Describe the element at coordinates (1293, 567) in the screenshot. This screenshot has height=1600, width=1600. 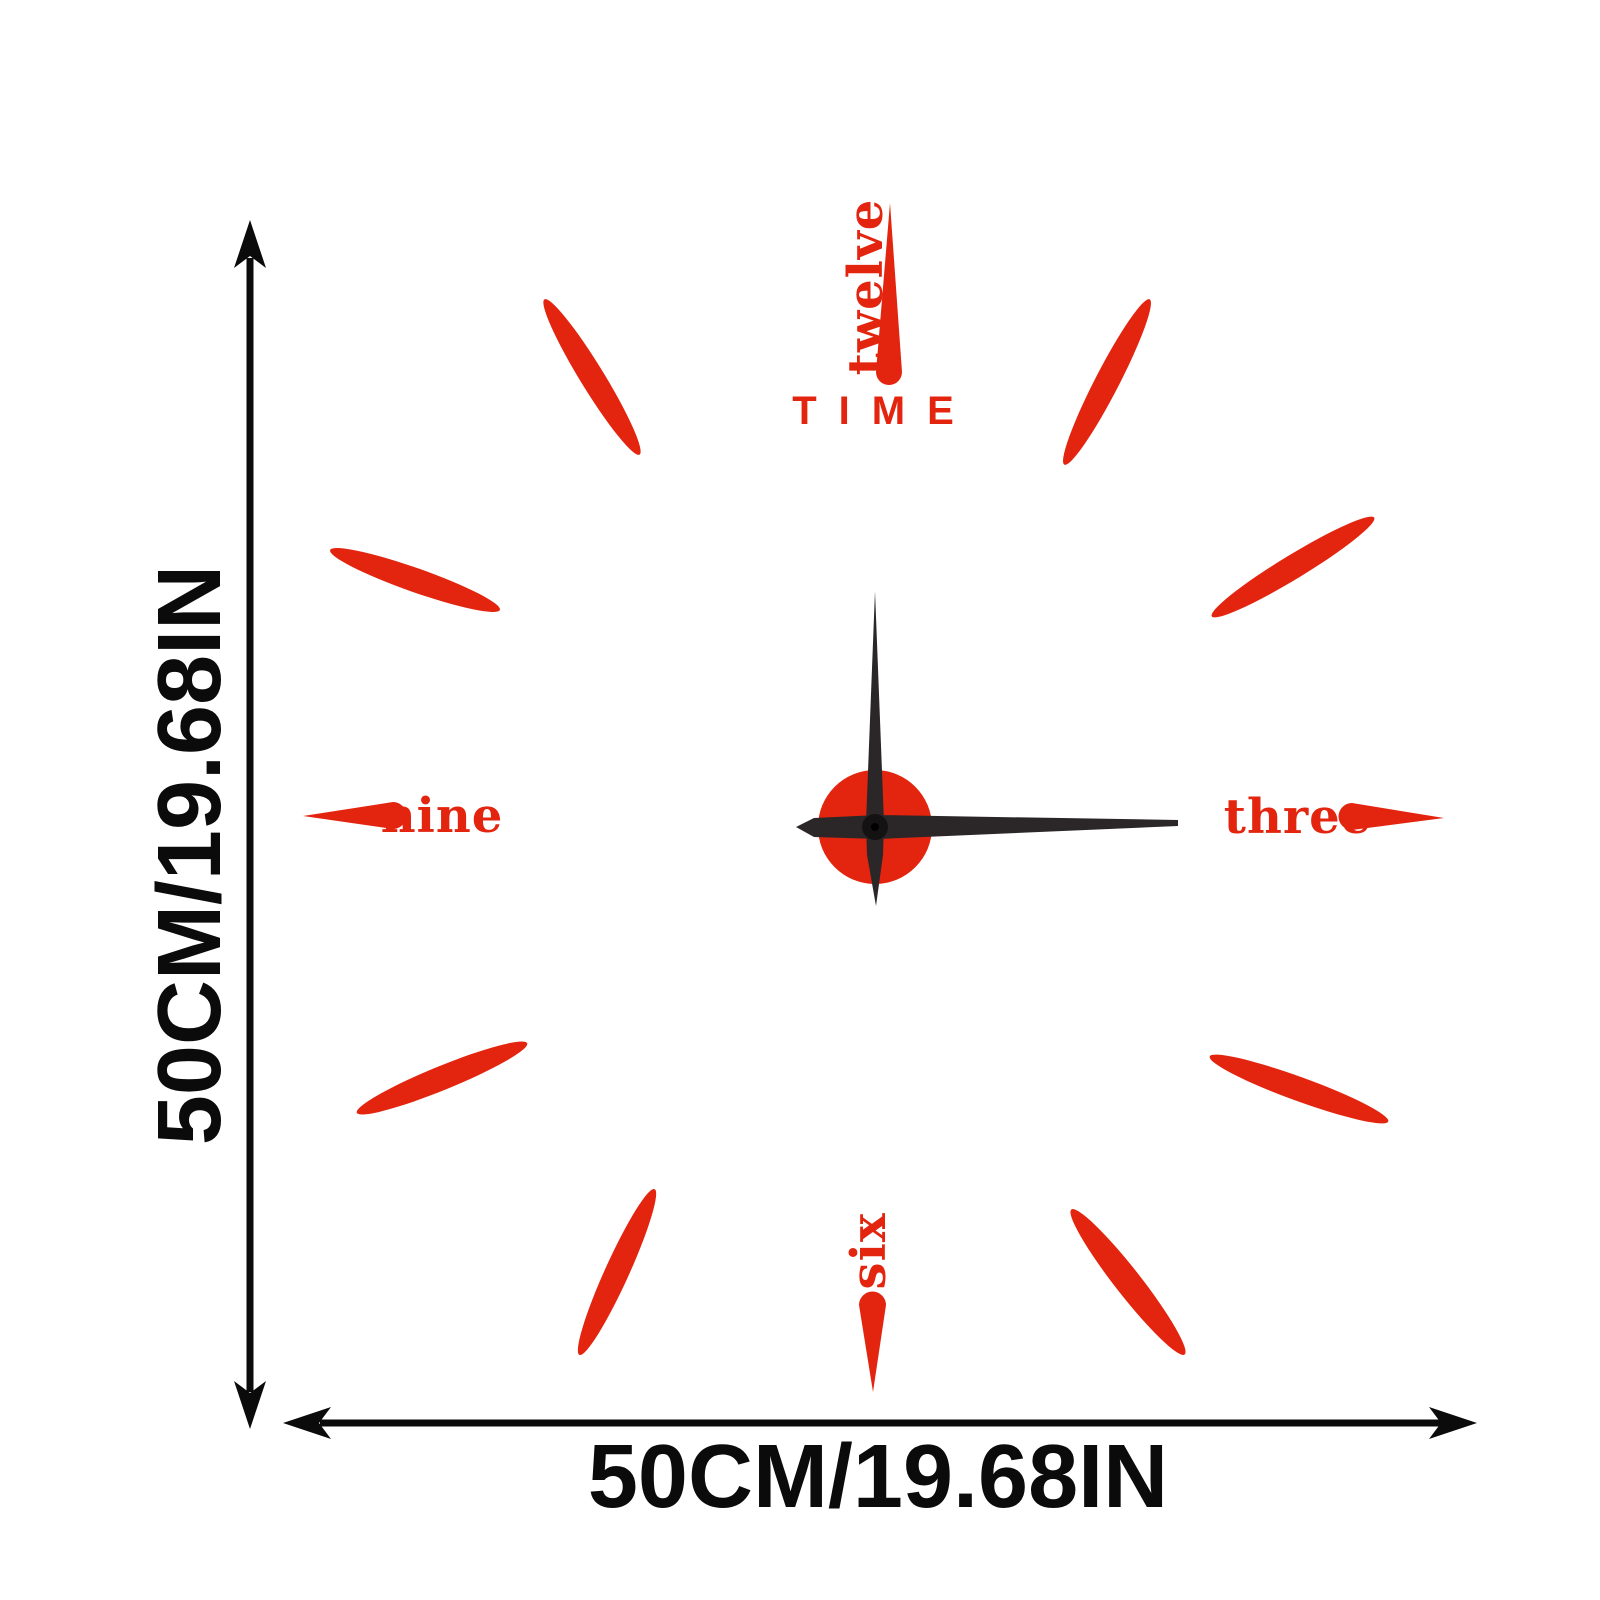
I see `tick-2-oclock` at that location.